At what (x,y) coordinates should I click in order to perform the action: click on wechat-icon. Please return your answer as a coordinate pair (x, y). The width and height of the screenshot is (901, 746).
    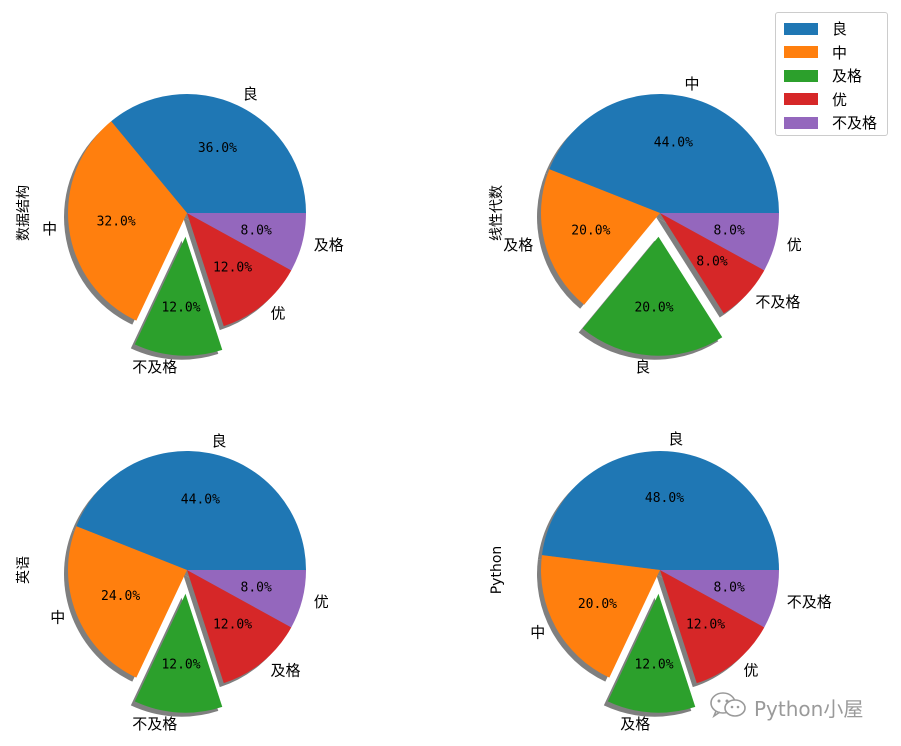
    Looking at the image, I should click on (728, 707).